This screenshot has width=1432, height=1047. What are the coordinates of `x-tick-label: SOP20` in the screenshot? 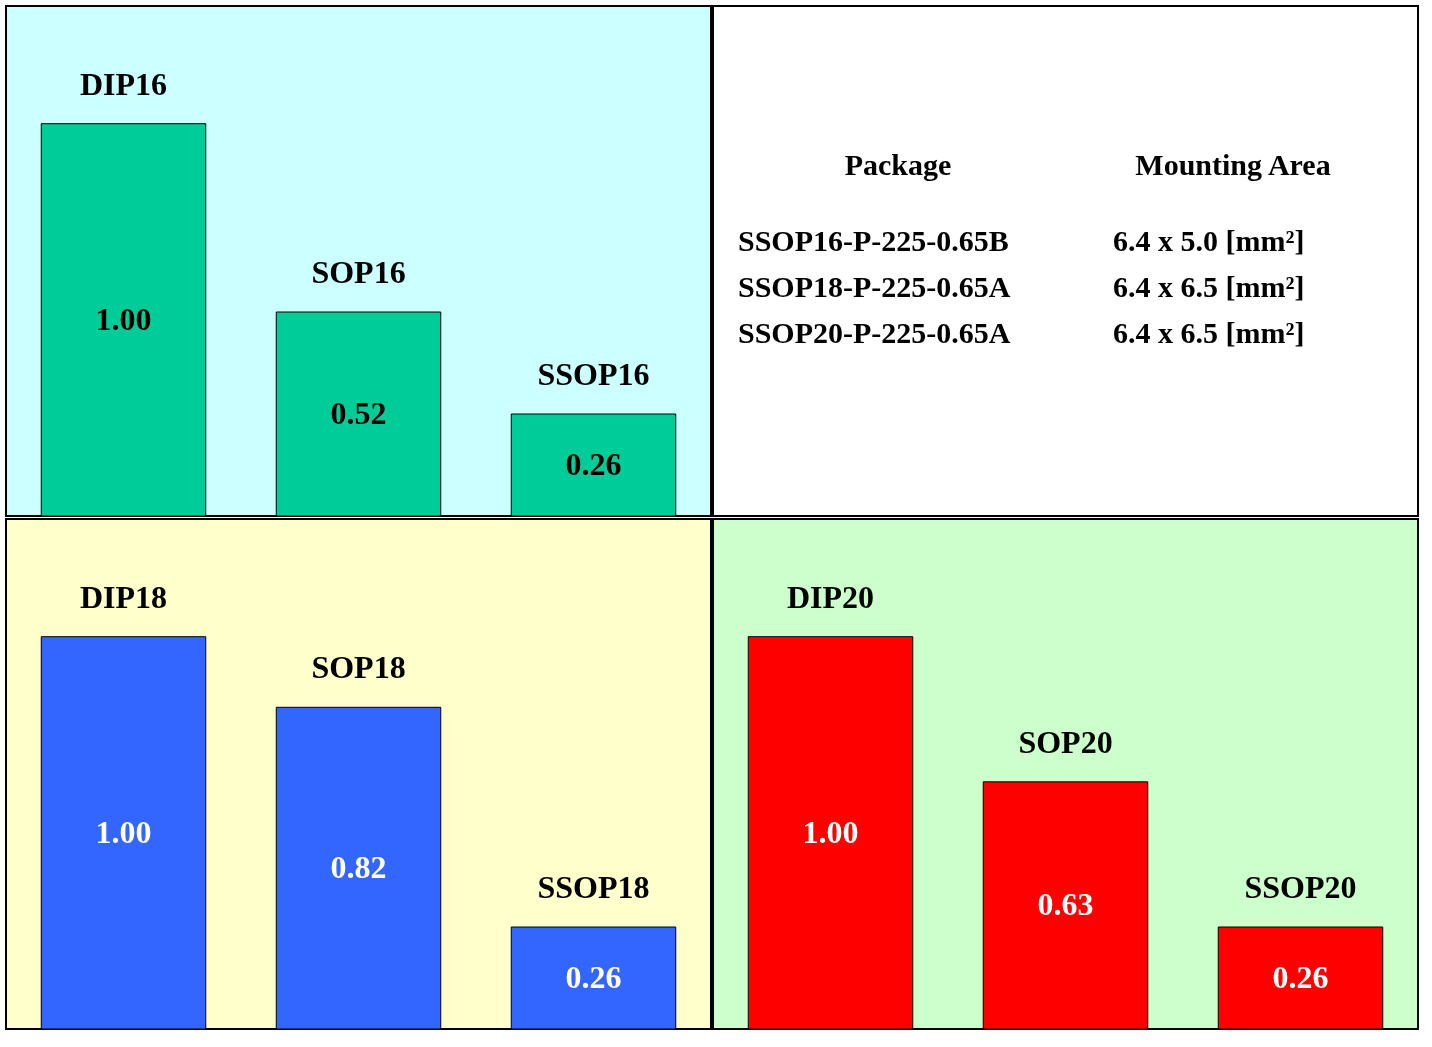 It's located at (1065, 741).